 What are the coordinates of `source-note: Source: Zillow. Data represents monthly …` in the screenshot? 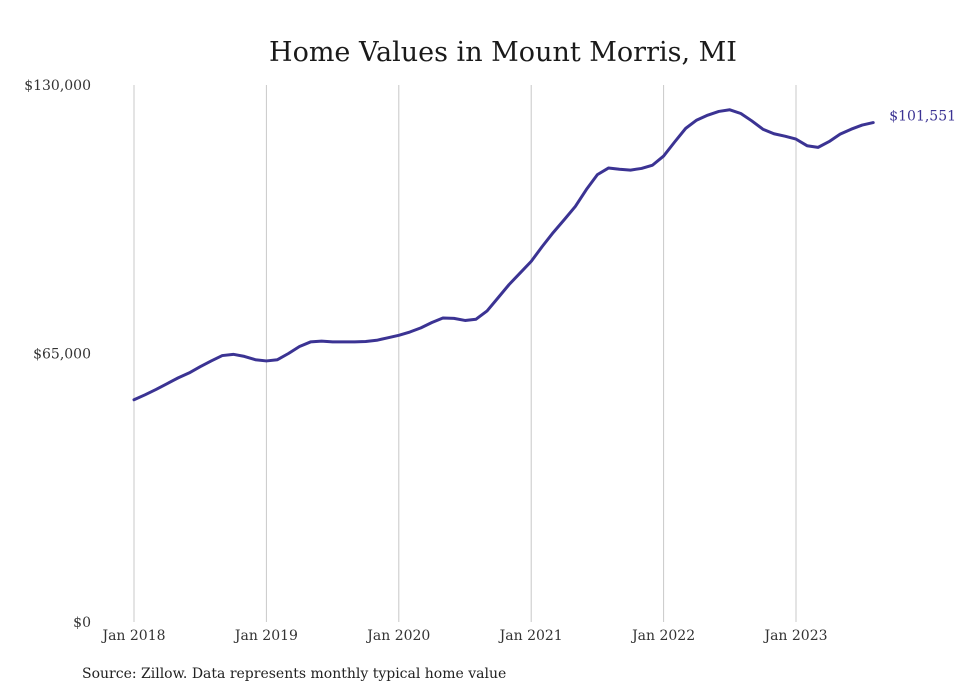 It's located at (294, 674).